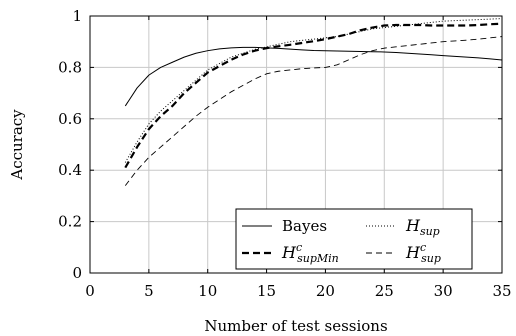  What do you see at coordinates (77, 16) in the screenshot?
I see `y-tick-label: 1` at bounding box center [77, 16].